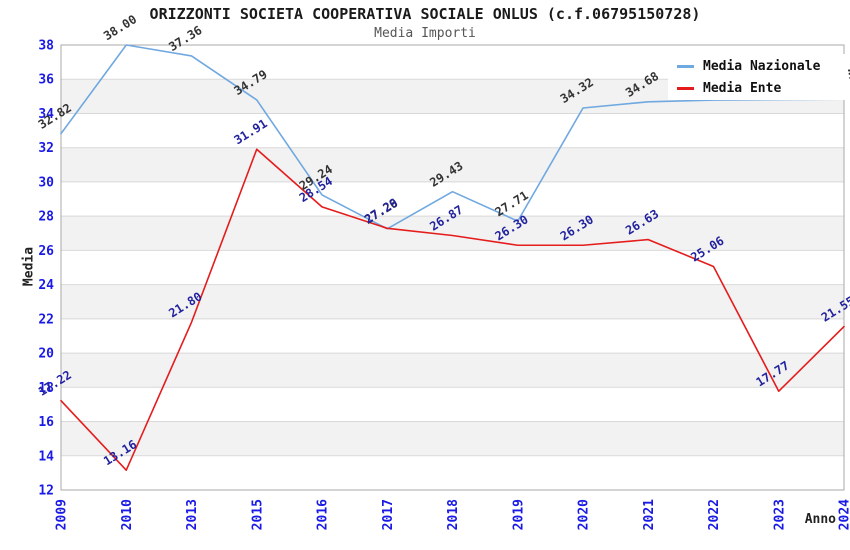  Describe the element at coordinates (46, 182) in the screenshot. I see `y-tick-label: 30` at that location.